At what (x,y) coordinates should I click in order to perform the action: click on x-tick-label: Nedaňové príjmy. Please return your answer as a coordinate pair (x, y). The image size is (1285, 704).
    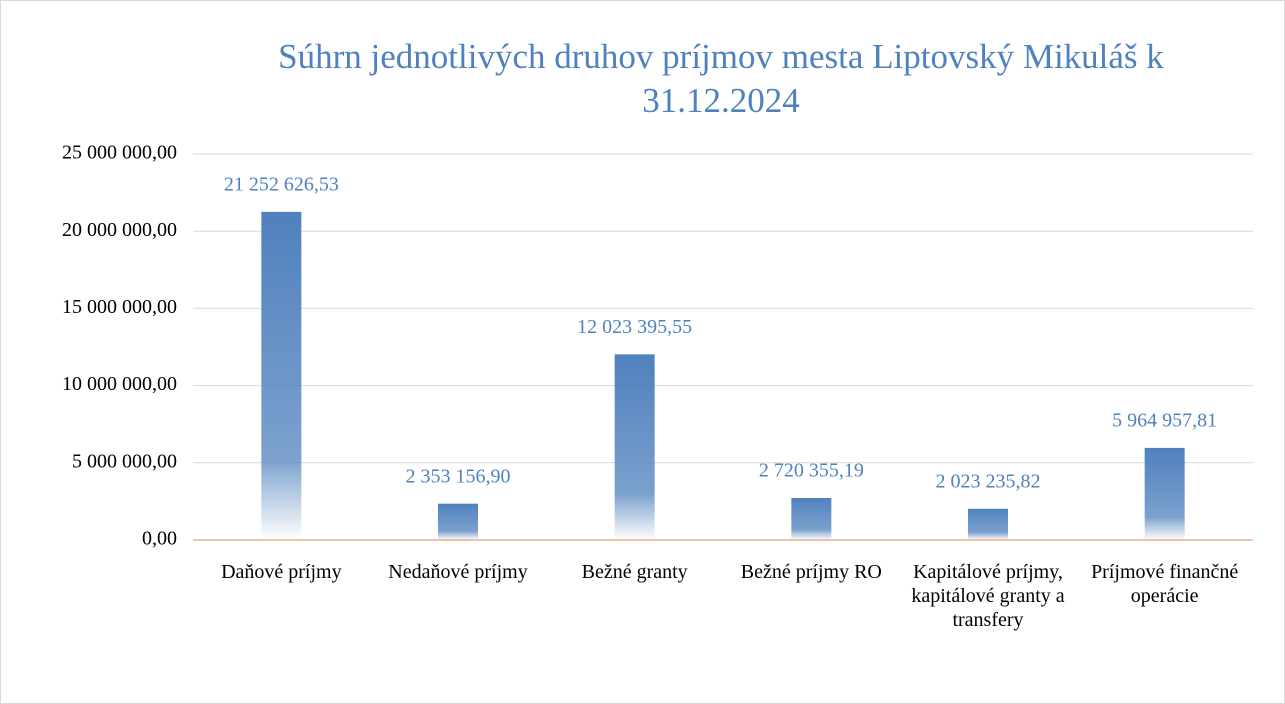
    Looking at the image, I should click on (458, 572).